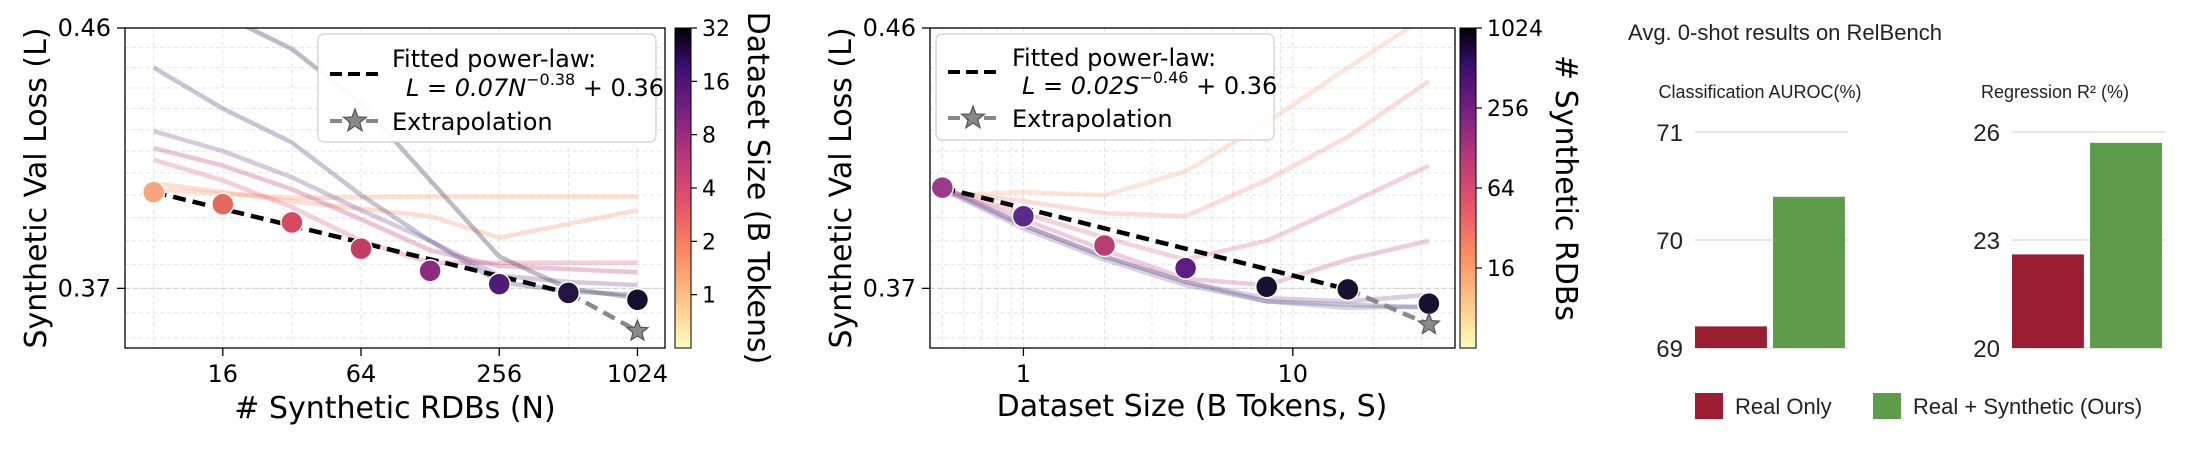 The width and height of the screenshot is (2192, 452). I want to click on left-fit-points, so click(395, 261).